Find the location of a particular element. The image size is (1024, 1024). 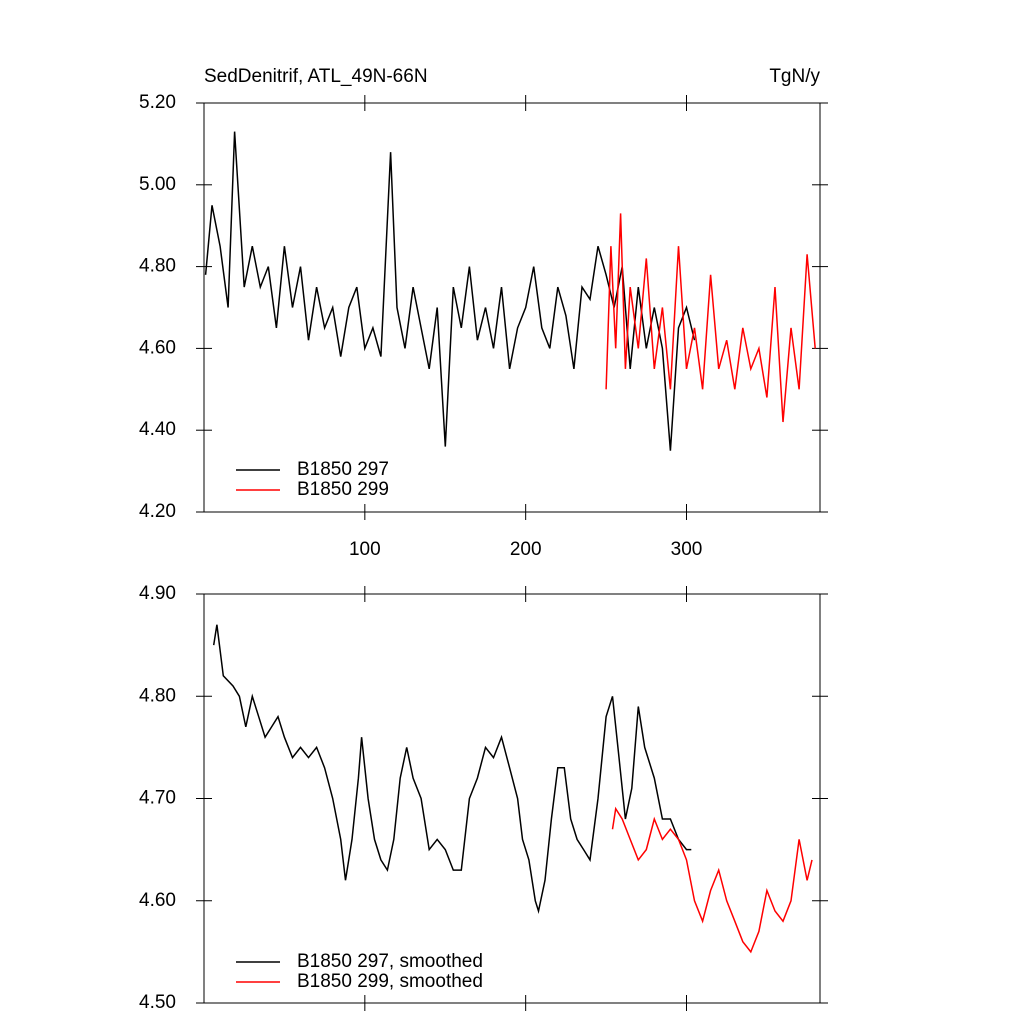

legend-label: B1850 299 is located at coordinates (343, 489).